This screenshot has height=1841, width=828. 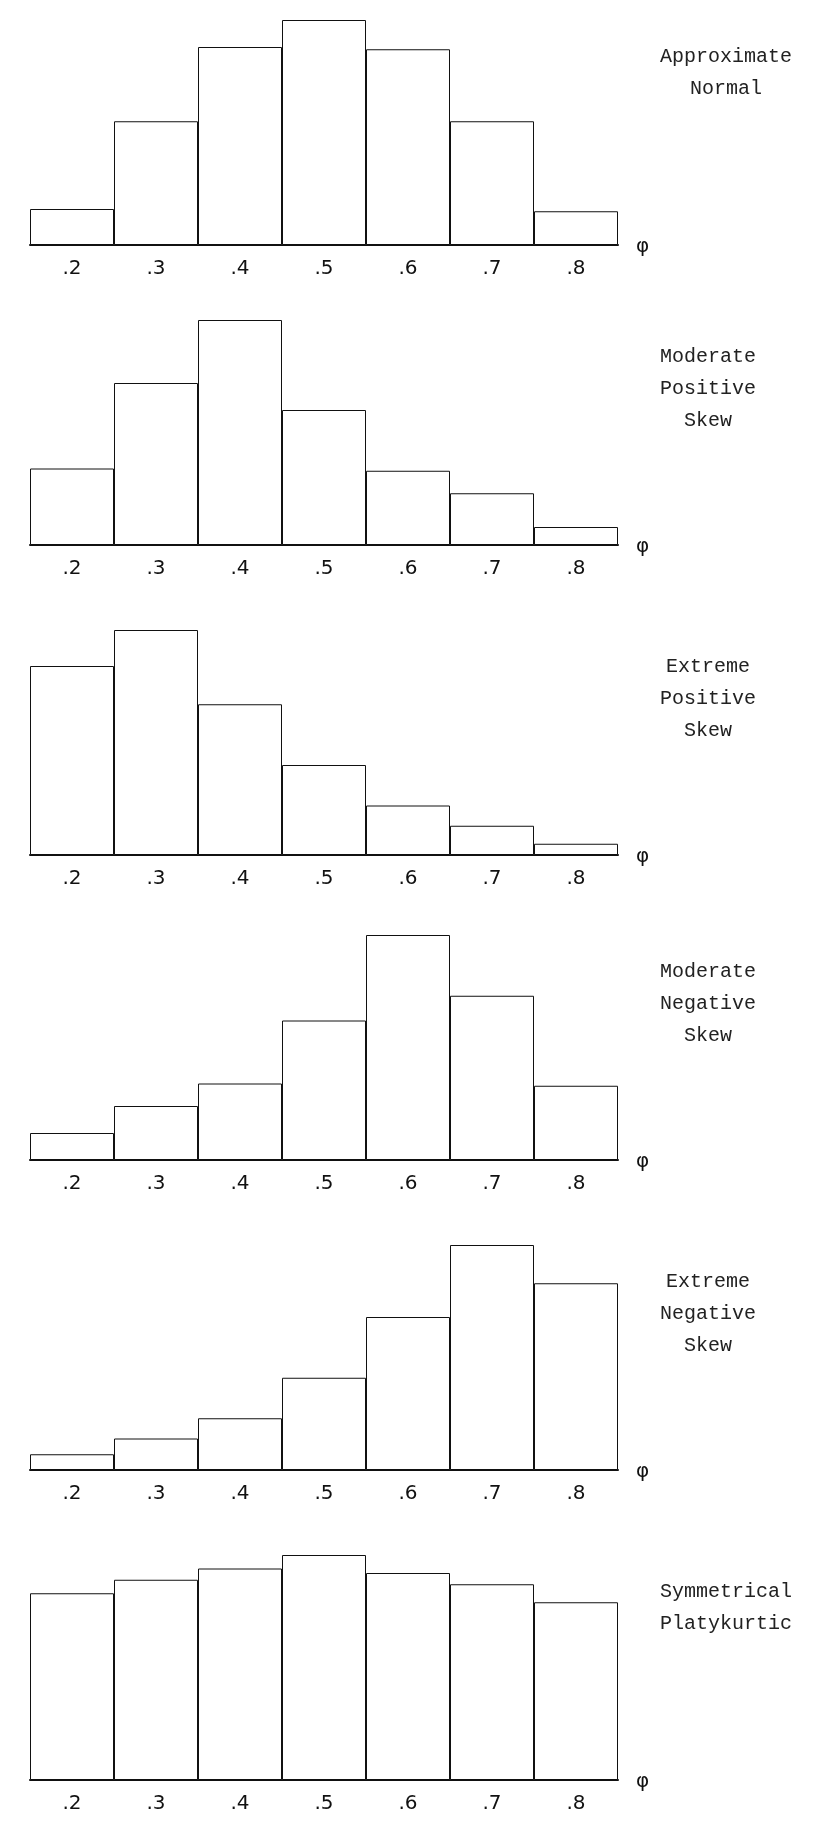 I want to click on text: Symmetrical Platykurtic, so click(x=726, y=1607).